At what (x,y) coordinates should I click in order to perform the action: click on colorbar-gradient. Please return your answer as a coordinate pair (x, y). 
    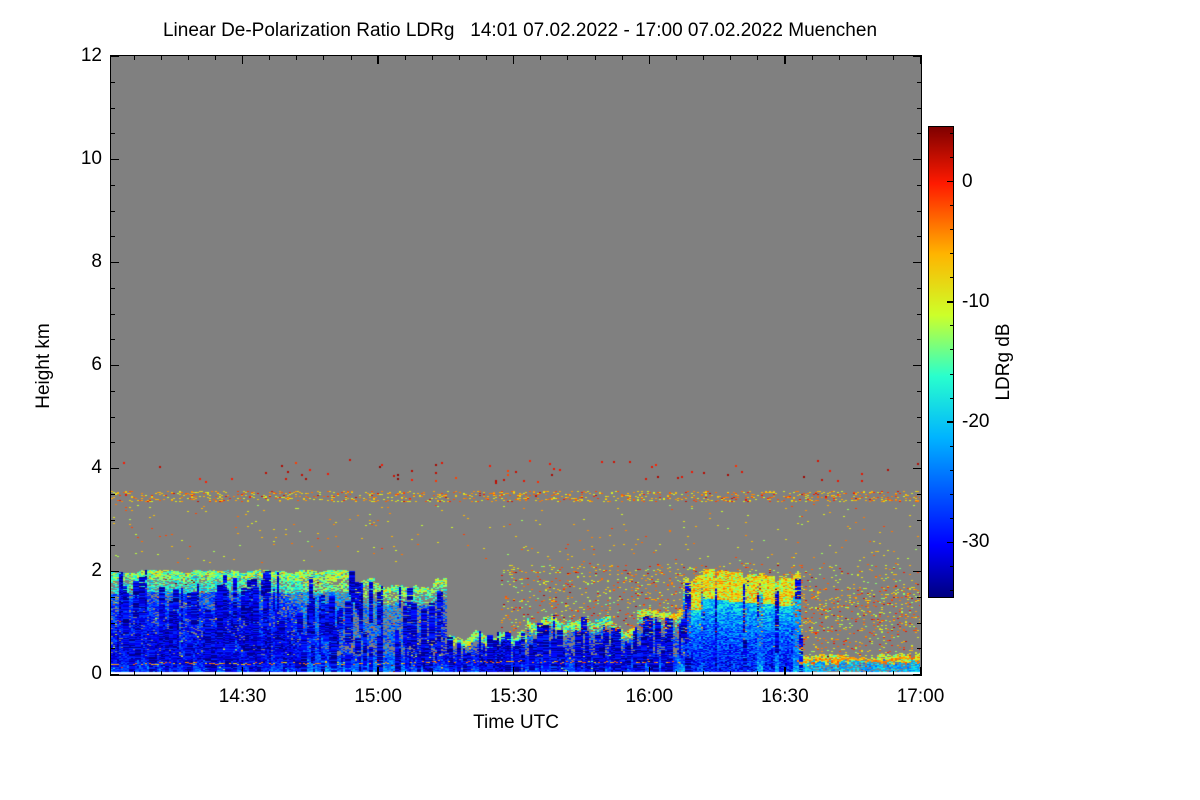
    Looking at the image, I should click on (941, 362).